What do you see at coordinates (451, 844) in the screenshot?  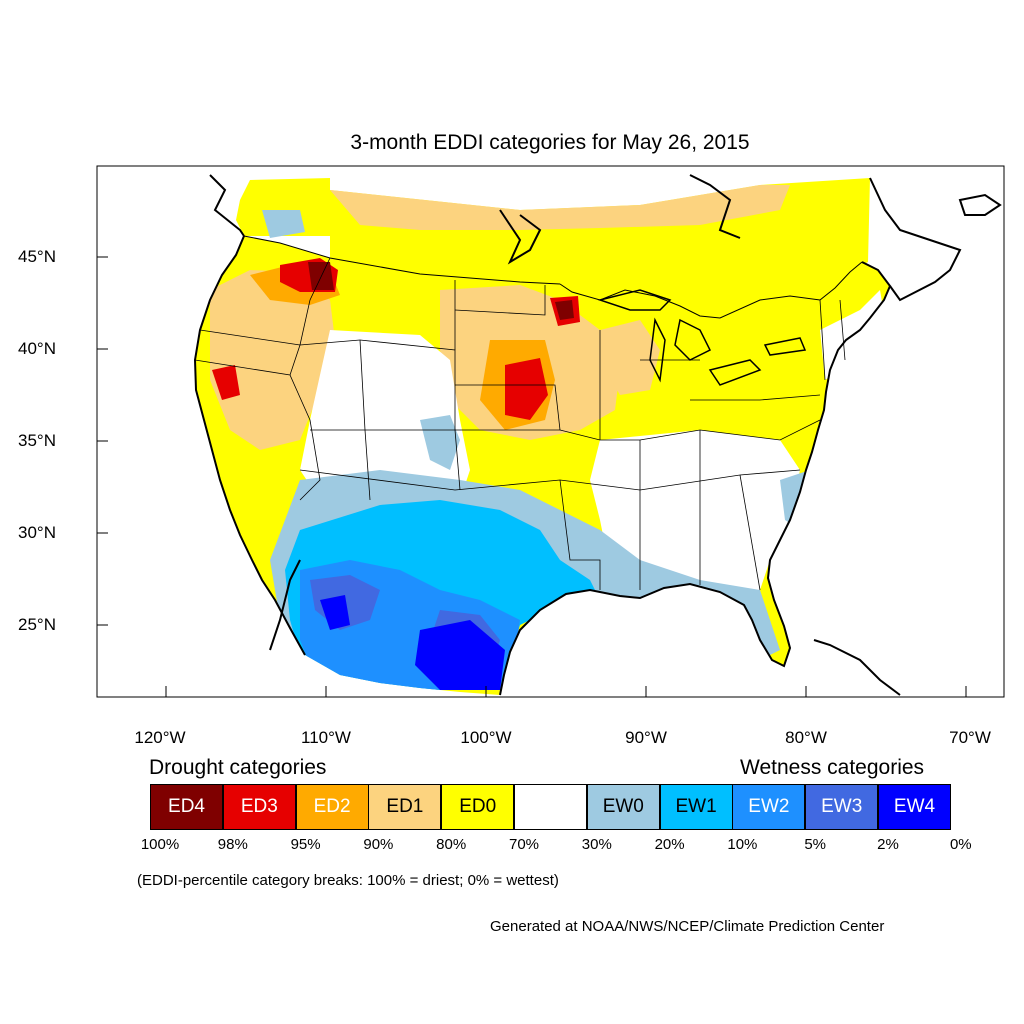 I see `legend-break-label: 80%` at bounding box center [451, 844].